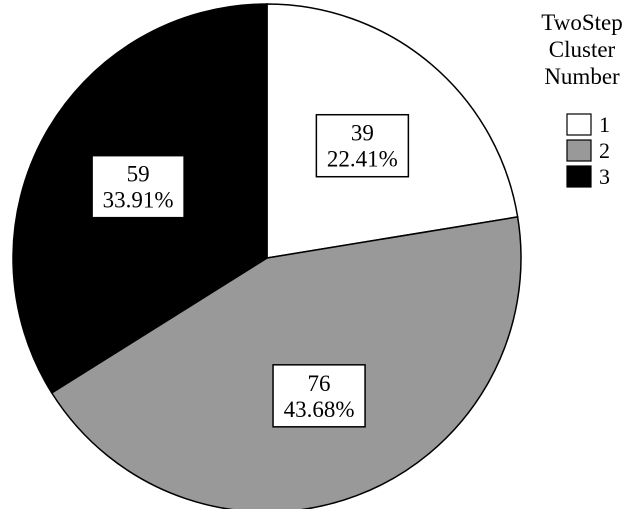  Describe the element at coordinates (362, 159) in the screenshot. I see `slice-percent-label-1: 22.41%` at that location.